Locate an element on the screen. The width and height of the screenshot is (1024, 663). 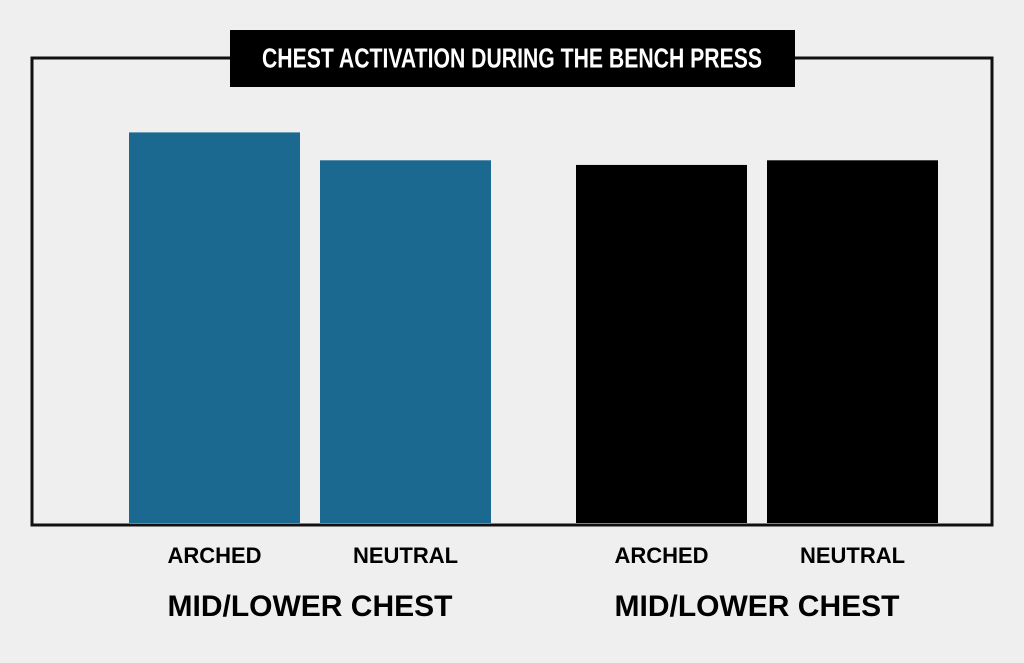
title-box is located at coordinates (512, 58).